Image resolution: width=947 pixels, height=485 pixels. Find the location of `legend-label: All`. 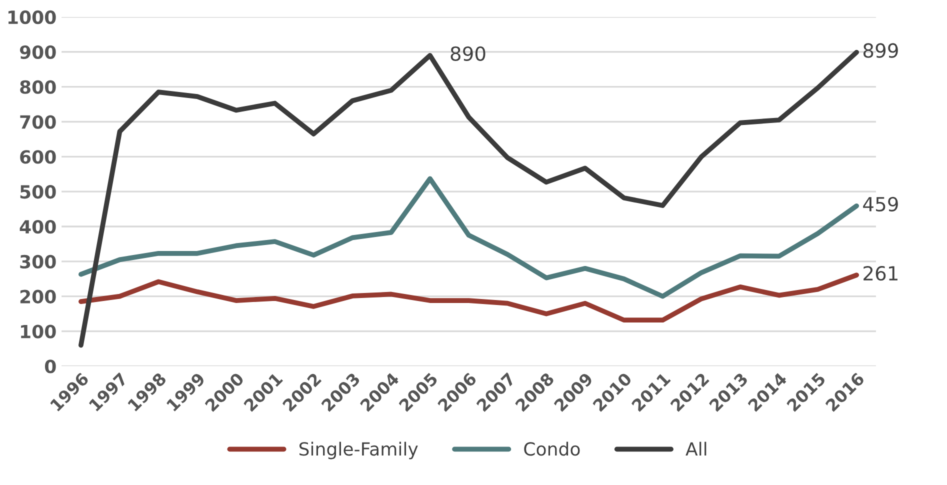

legend-label: All is located at coordinates (696, 449).